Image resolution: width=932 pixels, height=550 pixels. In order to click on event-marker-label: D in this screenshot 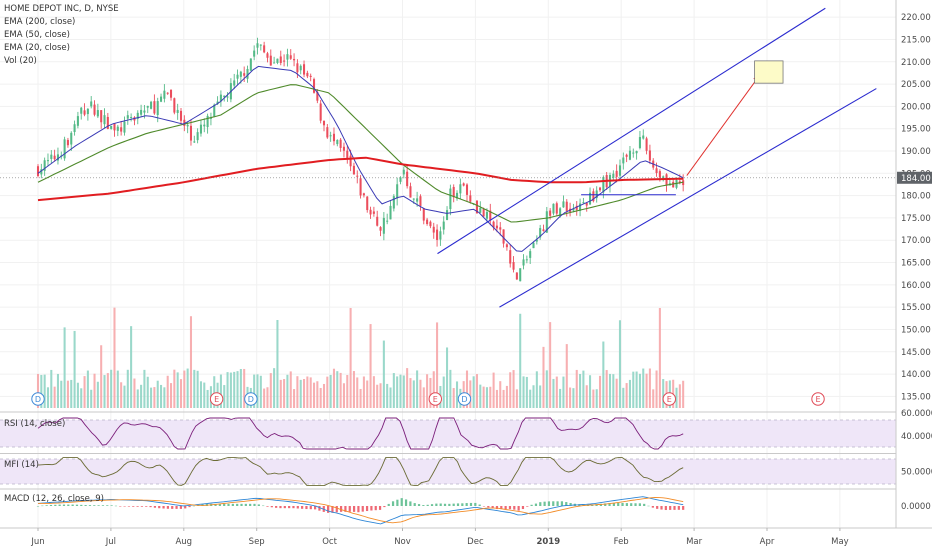, I will do `click(251, 399)`.